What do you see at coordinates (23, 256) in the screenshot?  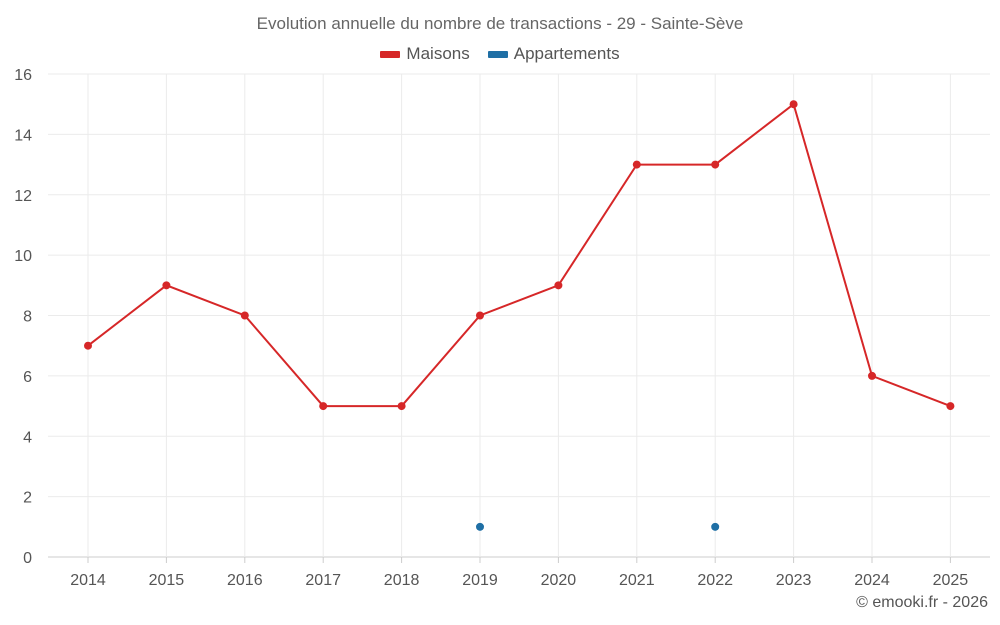 I see `y-tick-label: 10` at bounding box center [23, 256].